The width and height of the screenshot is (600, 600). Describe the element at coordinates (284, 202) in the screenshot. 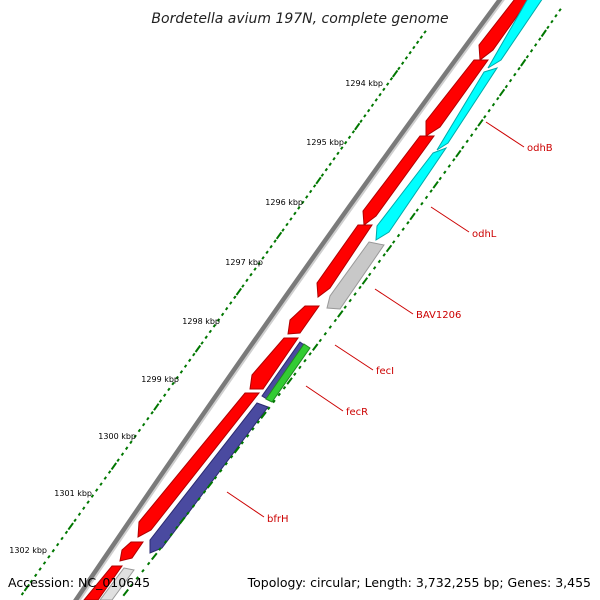

I see `kbp-label: 1296 kbp` at that location.